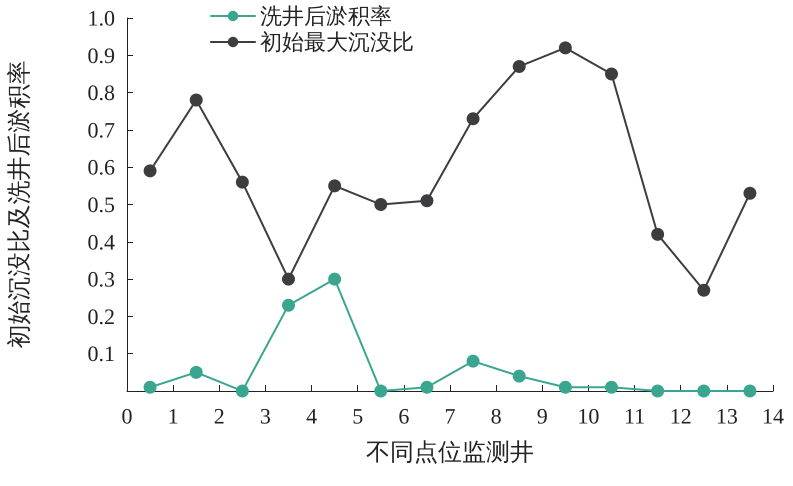 This screenshot has height=486, width=793. Describe the element at coordinates (773, 416) in the screenshot. I see `x-tick-label: 14` at that location.